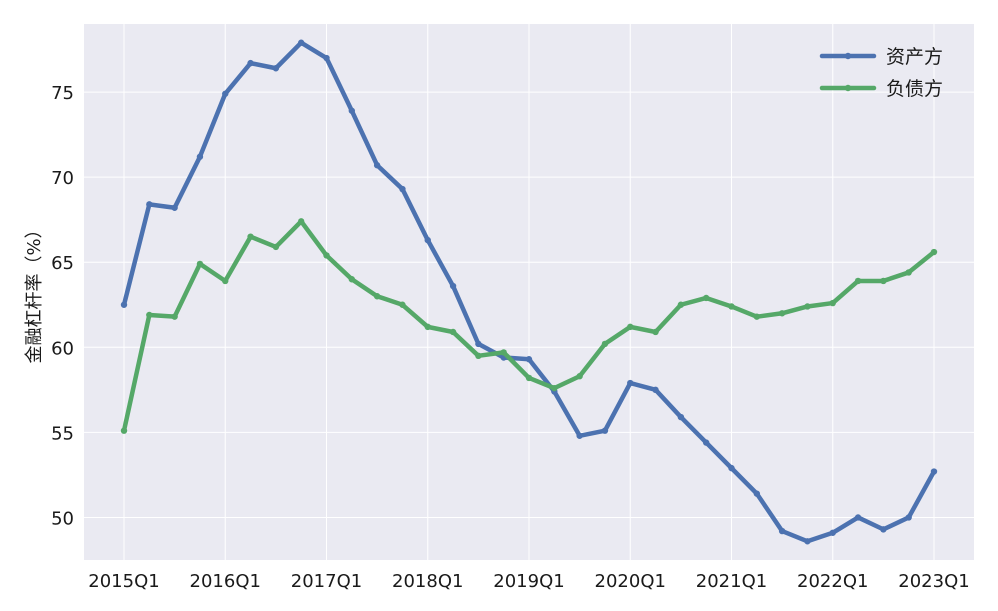 The image size is (998, 611). I want to click on y-axis: 50 55 60 65 70 75, so click(62, 306).